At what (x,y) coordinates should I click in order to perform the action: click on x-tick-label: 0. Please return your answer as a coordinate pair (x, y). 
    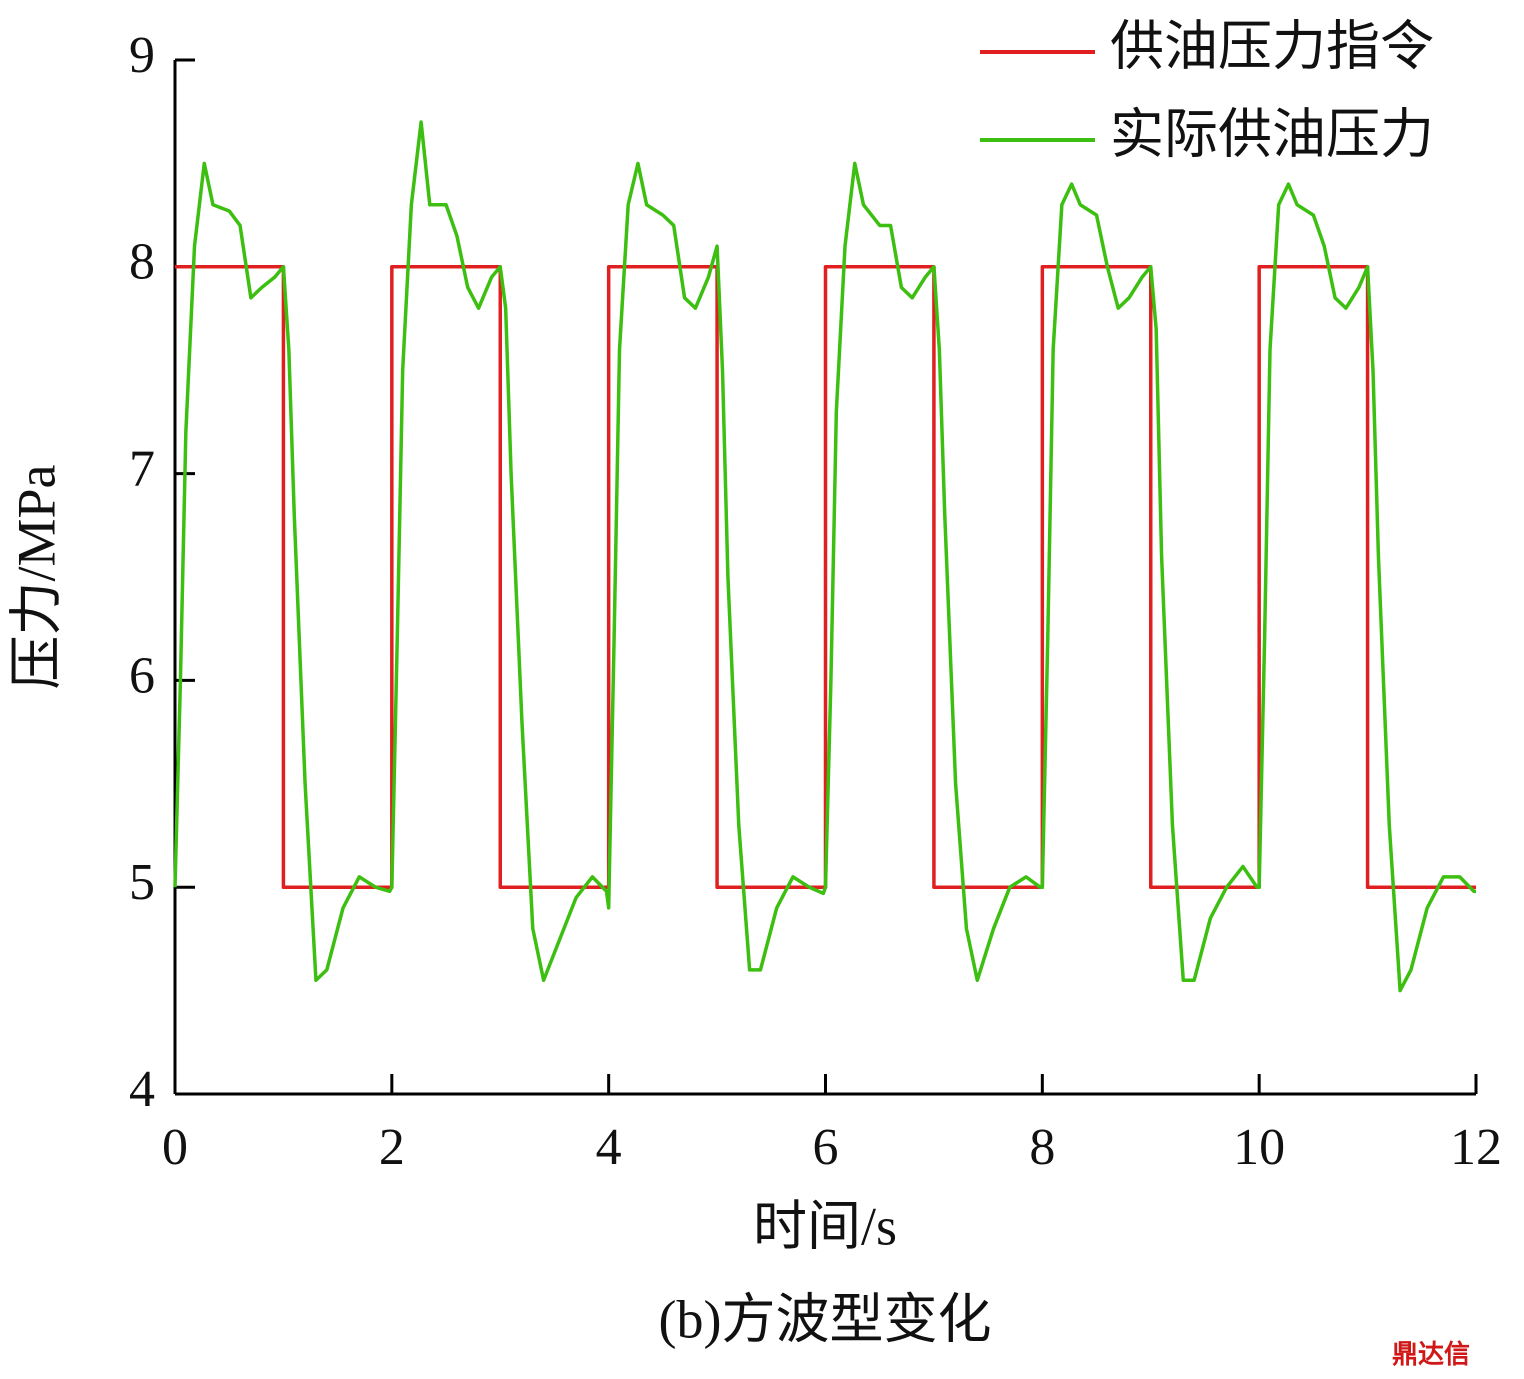
    Looking at the image, I should click on (175, 1147).